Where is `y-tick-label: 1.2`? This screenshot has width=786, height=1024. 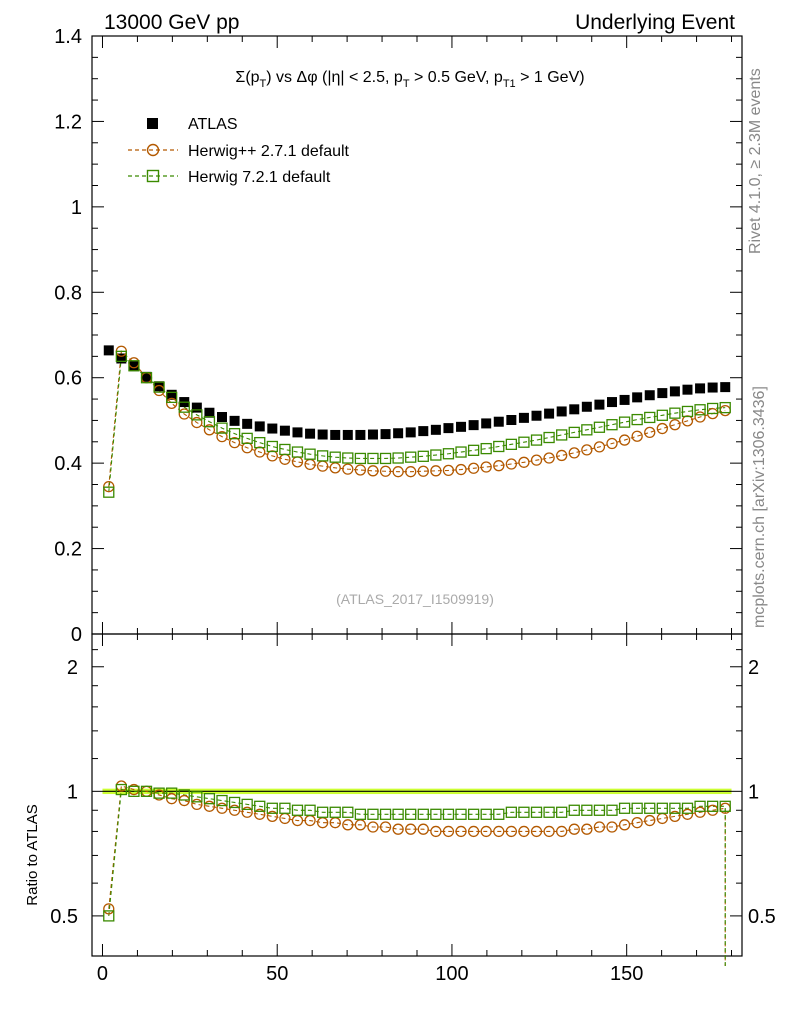
y-tick-label: 1.2 is located at coordinates (68, 122).